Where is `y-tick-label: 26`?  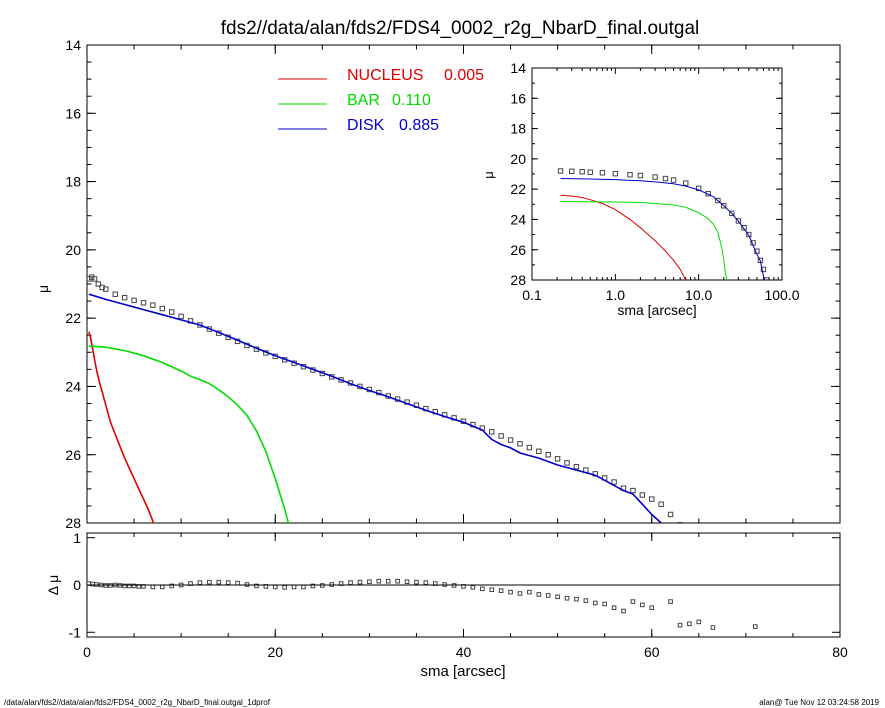
y-tick-label: 26 is located at coordinates (73, 455).